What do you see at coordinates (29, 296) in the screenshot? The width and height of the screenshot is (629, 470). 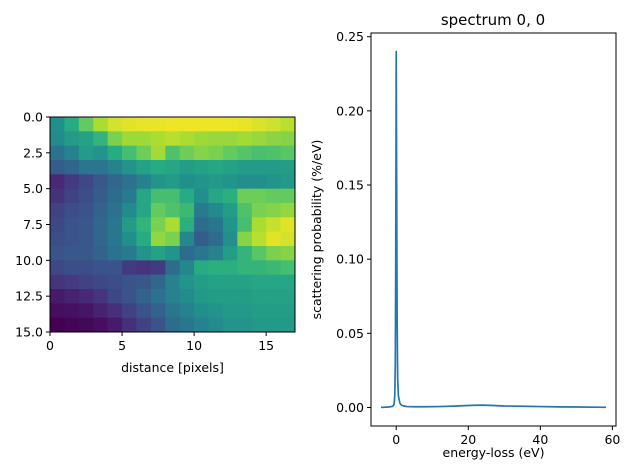 I see `heatmap-y-tick-label: 12.5` at bounding box center [29, 296].